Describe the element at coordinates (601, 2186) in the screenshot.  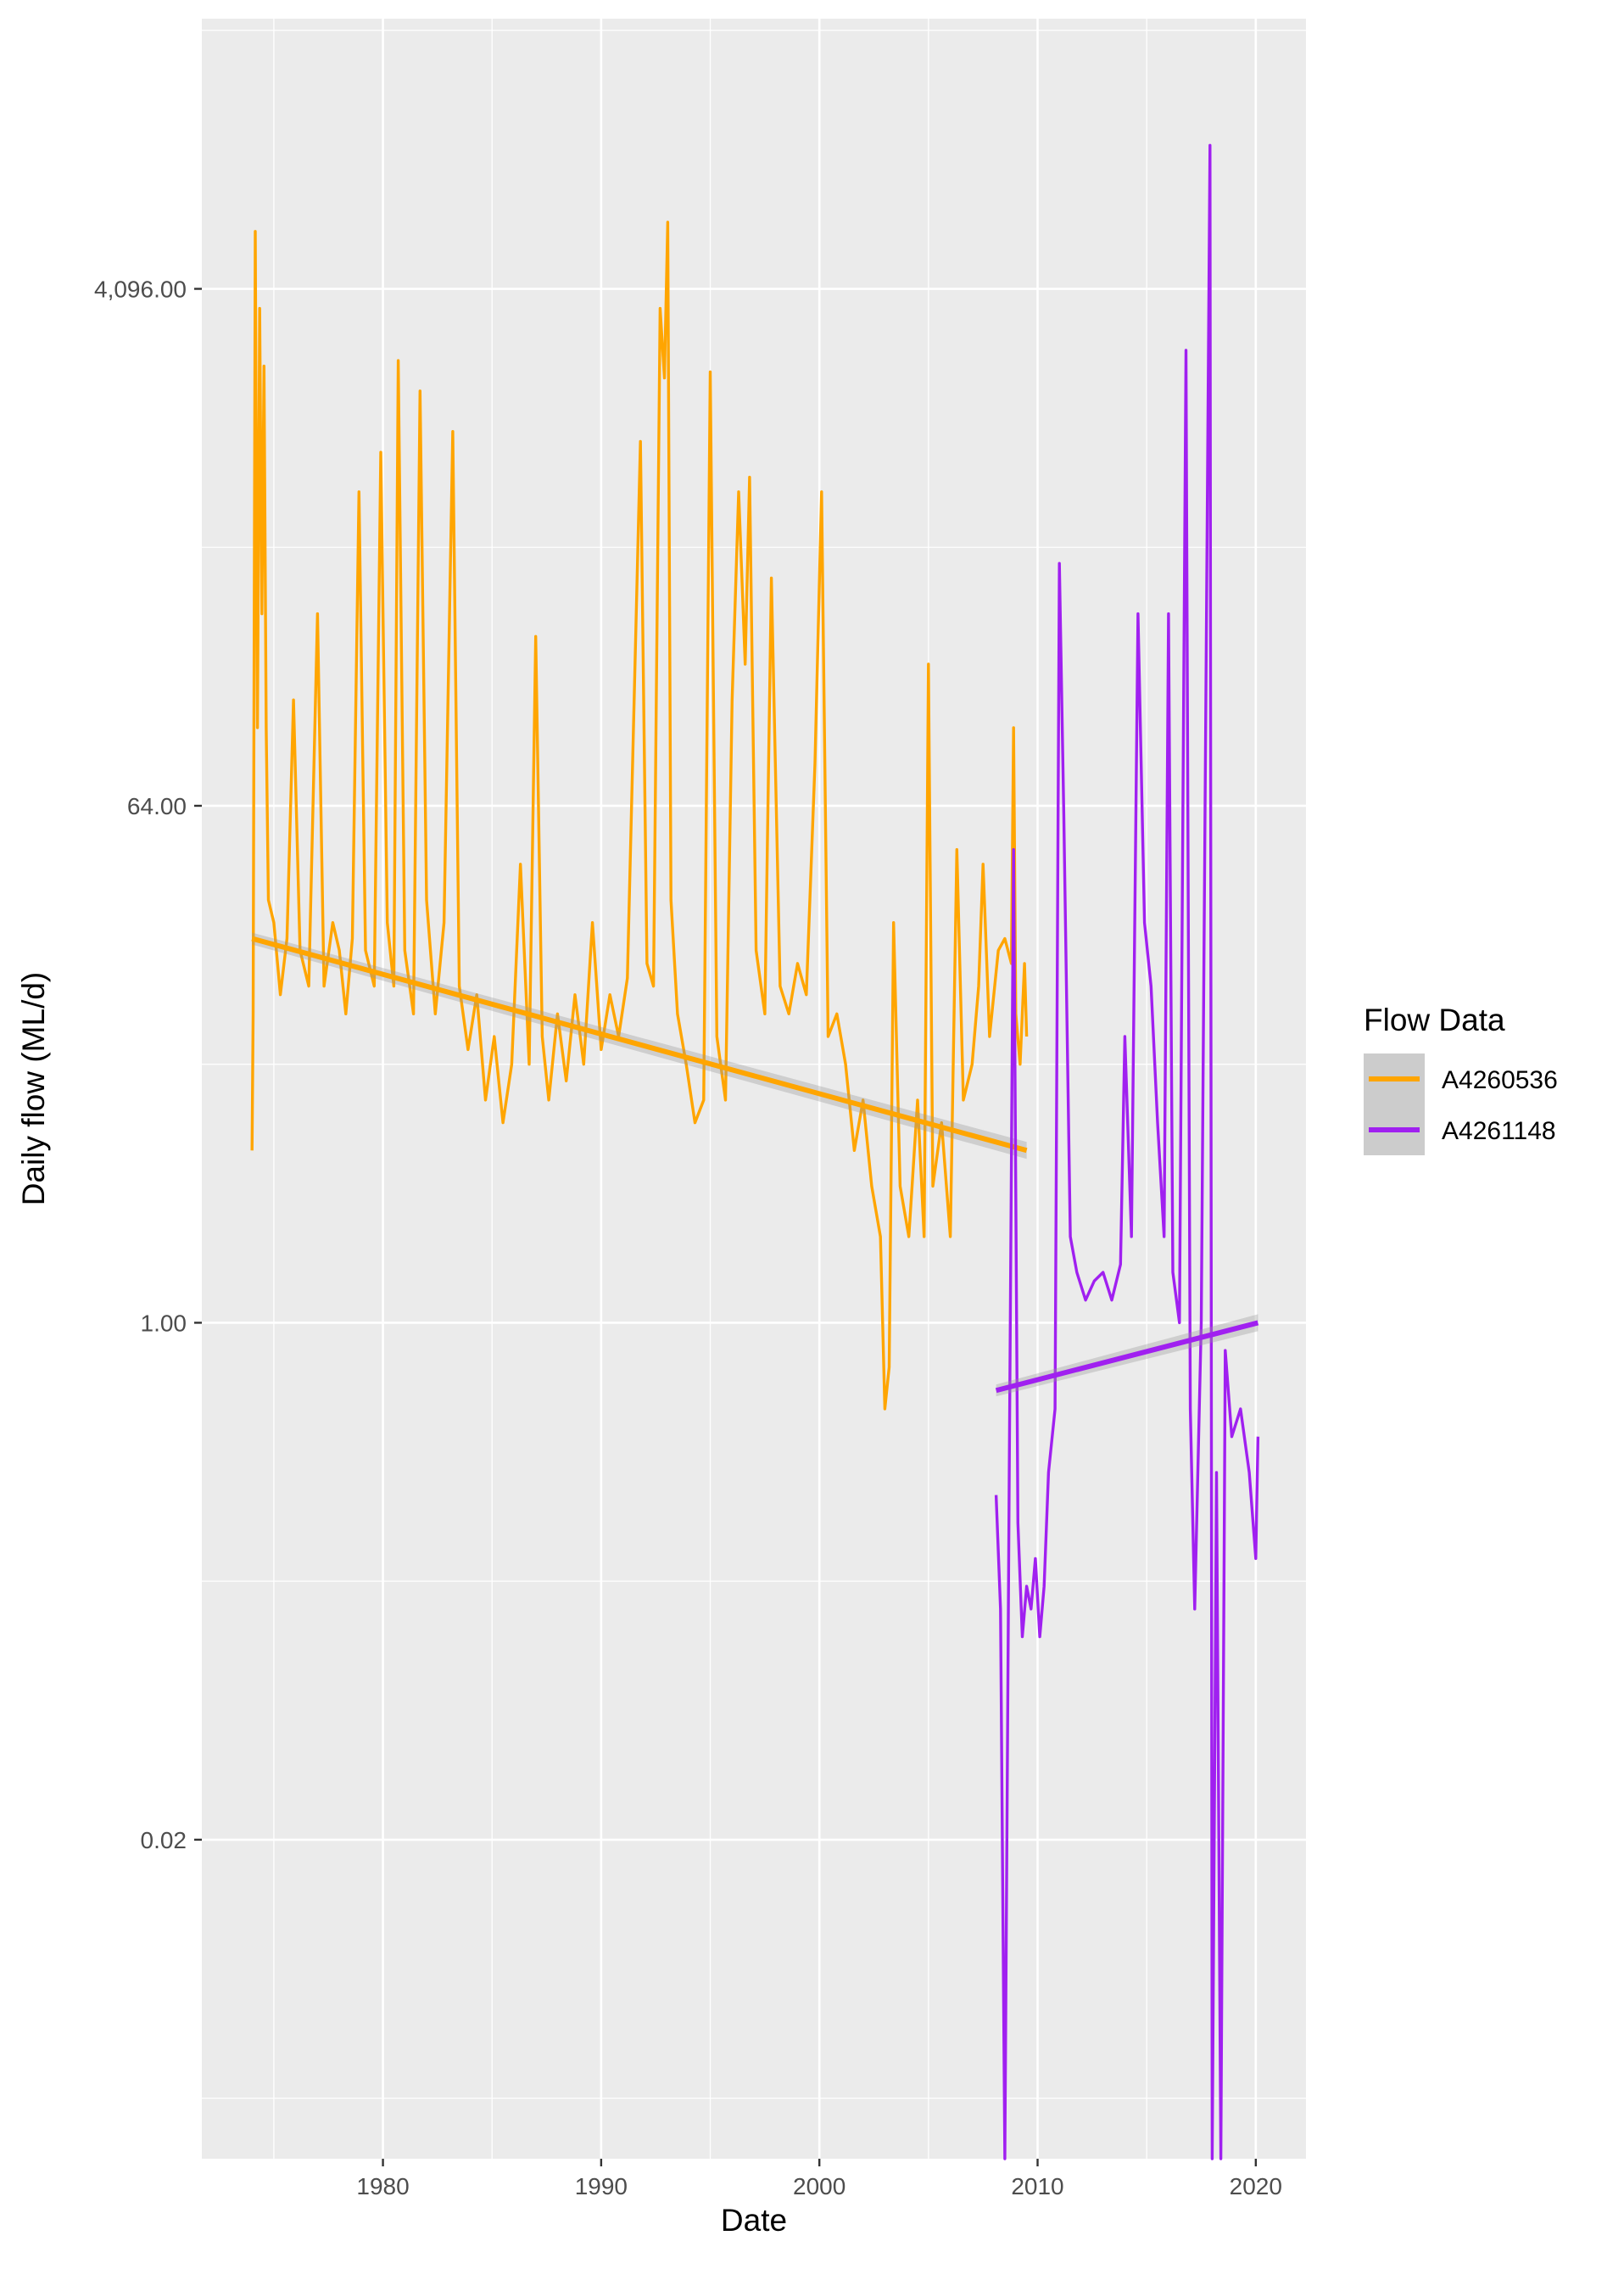
I see `x-tick-label: 1990` at that location.